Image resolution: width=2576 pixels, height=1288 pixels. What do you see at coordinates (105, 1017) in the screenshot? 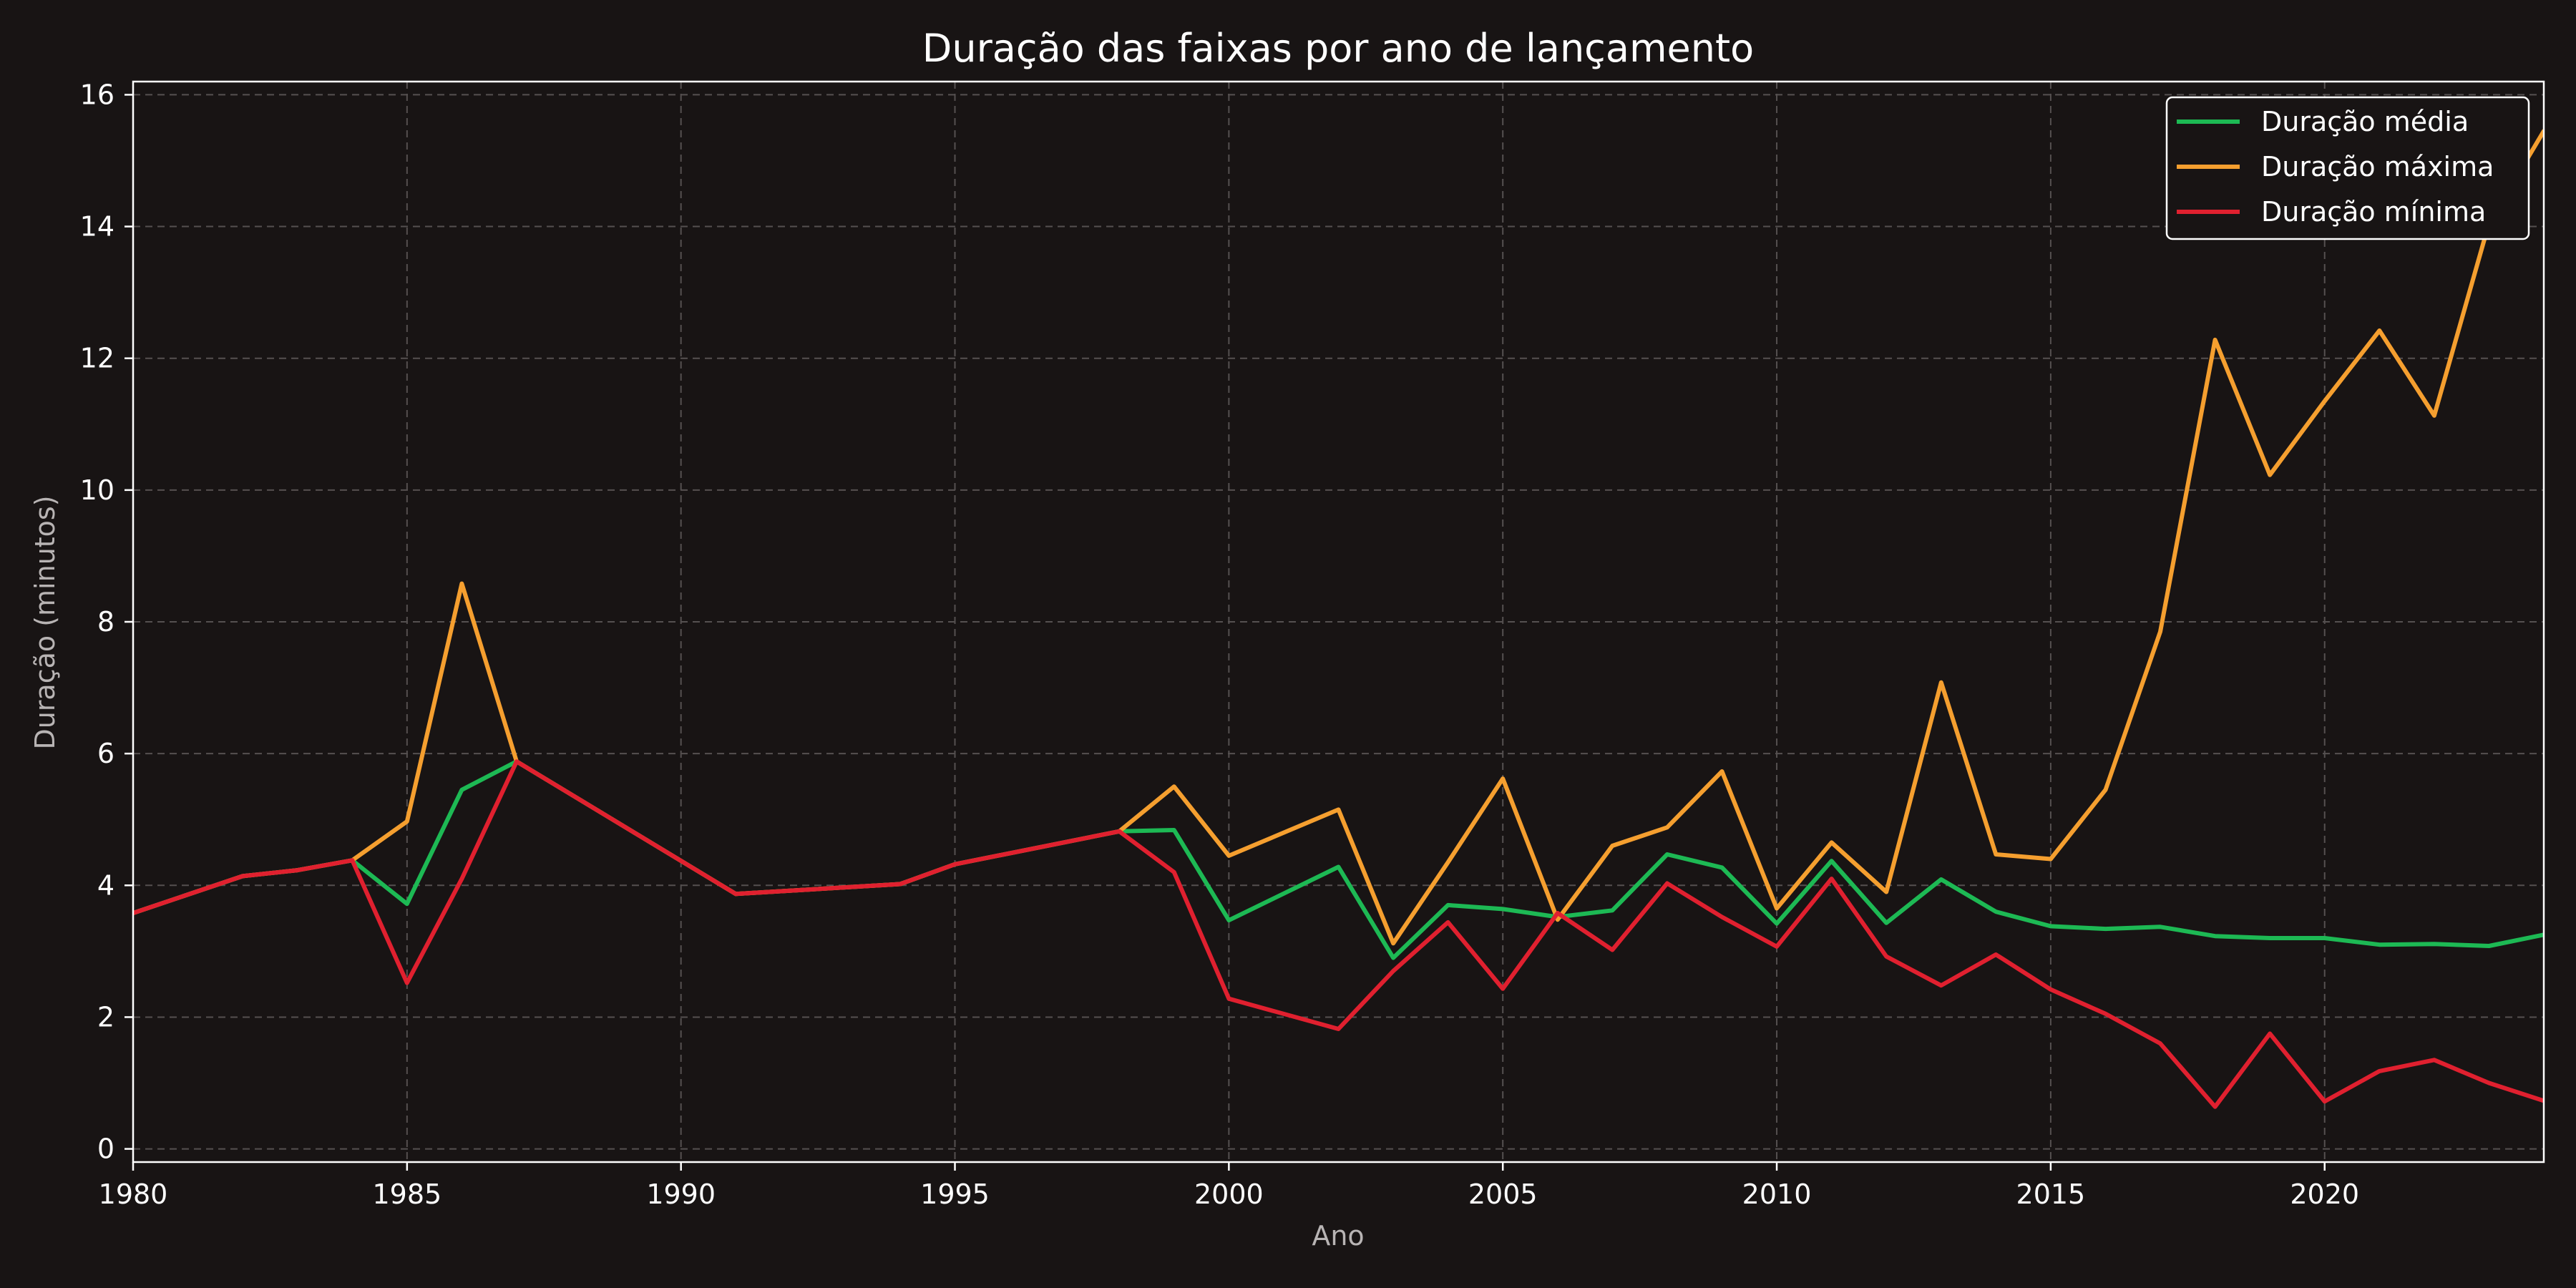
I see `y-tick-label: 2` at bounding box center [105, 1017].